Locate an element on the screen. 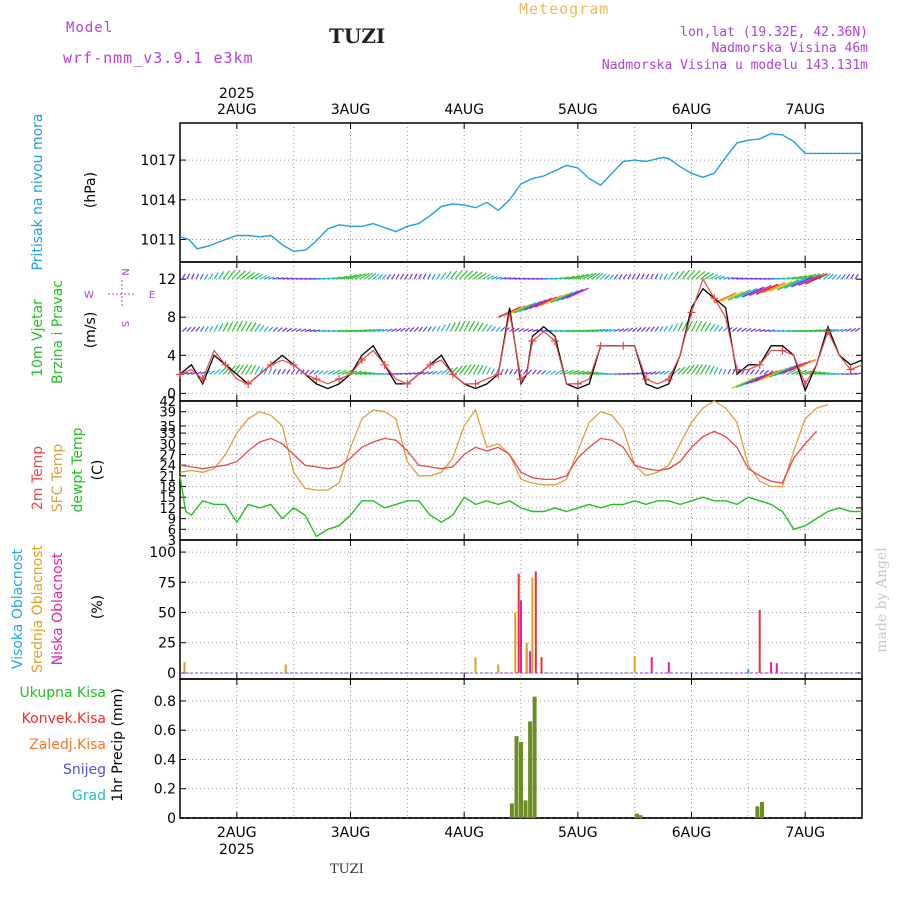  ytick-label: 24 is located at coordinates (167, 466).